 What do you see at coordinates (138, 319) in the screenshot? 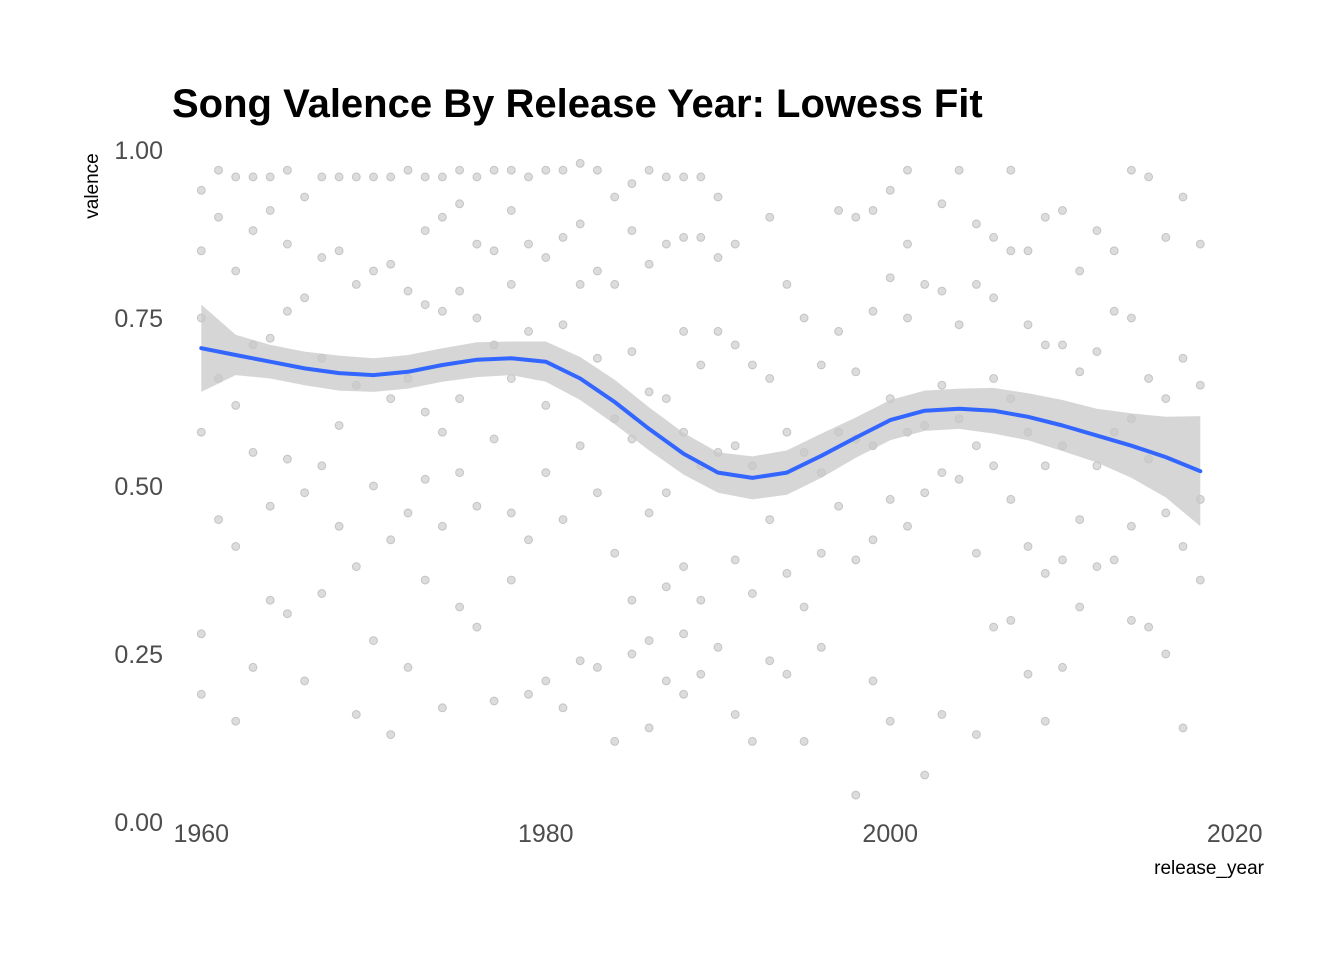
I see `y-tick-label: 0.75` at bounding box center [138, 319].